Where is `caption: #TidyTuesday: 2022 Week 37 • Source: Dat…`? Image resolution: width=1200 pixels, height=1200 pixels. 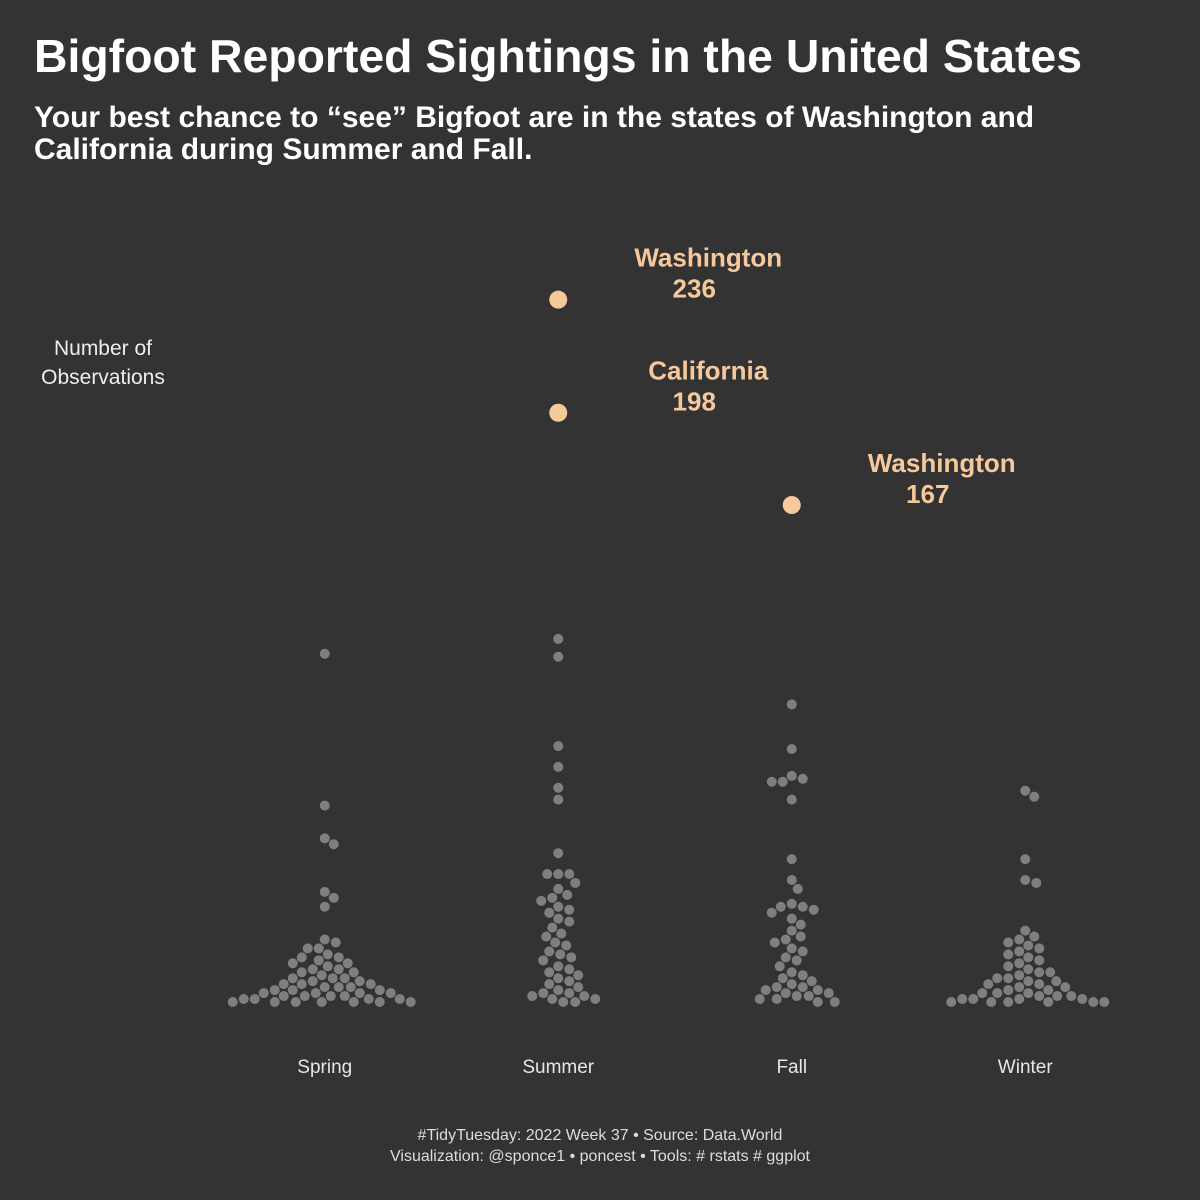 caption: #TidyTuesday: 2022 Week 37 • Source: Dat… is located at coordinates (600, 1135).